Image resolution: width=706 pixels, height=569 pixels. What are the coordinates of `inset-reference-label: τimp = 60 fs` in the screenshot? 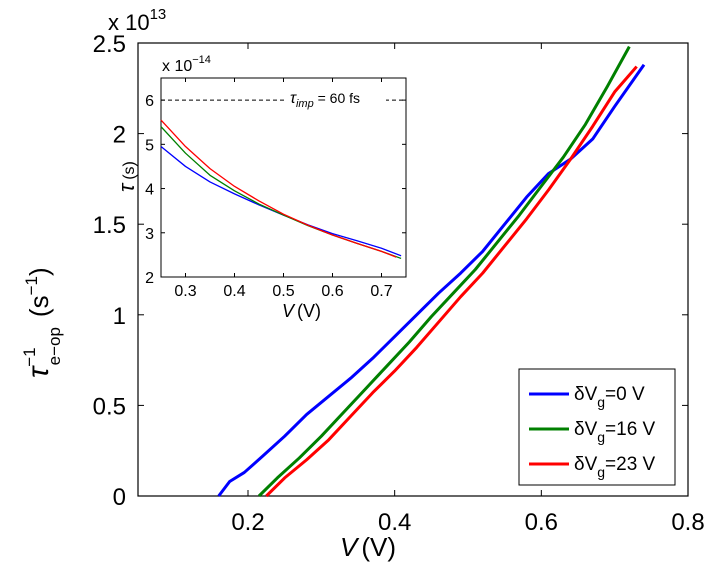 It's located at (325, 100).